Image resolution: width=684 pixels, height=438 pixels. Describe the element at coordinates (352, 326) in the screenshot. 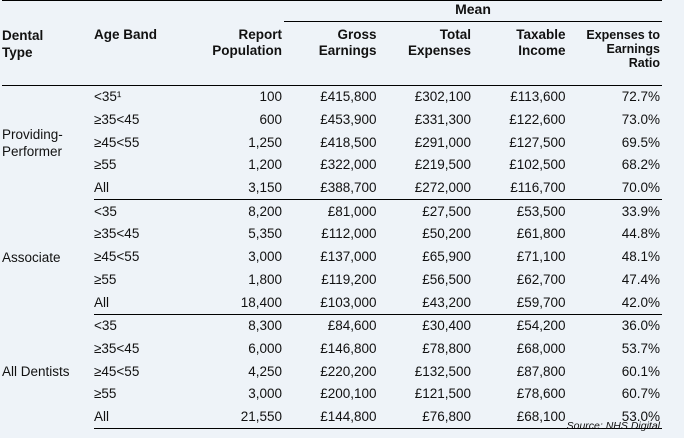

I see `gross-earnings-cell: £84,600` at that location.